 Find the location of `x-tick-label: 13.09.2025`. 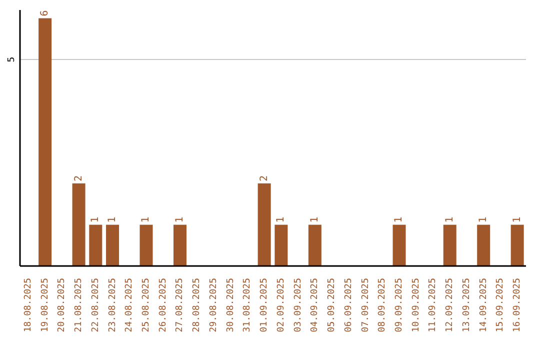

x-tick-label: 13.09.2025 is located at coordinates (467, 305).